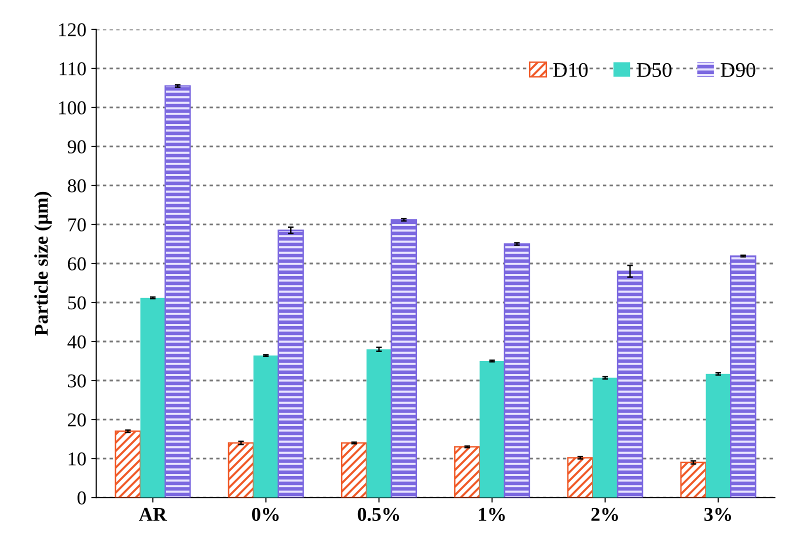 This screenshot has width=789, height=535. I want to click on y-tick-label: 20, so click(77, 419).